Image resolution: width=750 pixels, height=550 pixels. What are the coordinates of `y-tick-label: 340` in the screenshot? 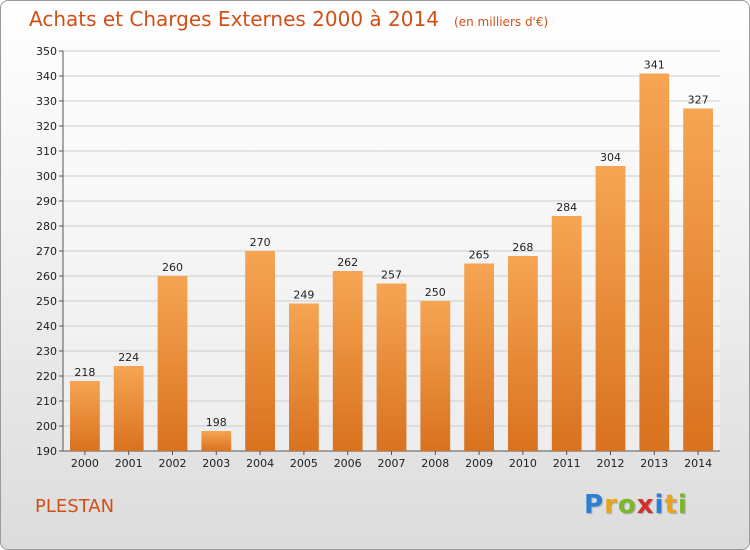 It's located at (46, 76).